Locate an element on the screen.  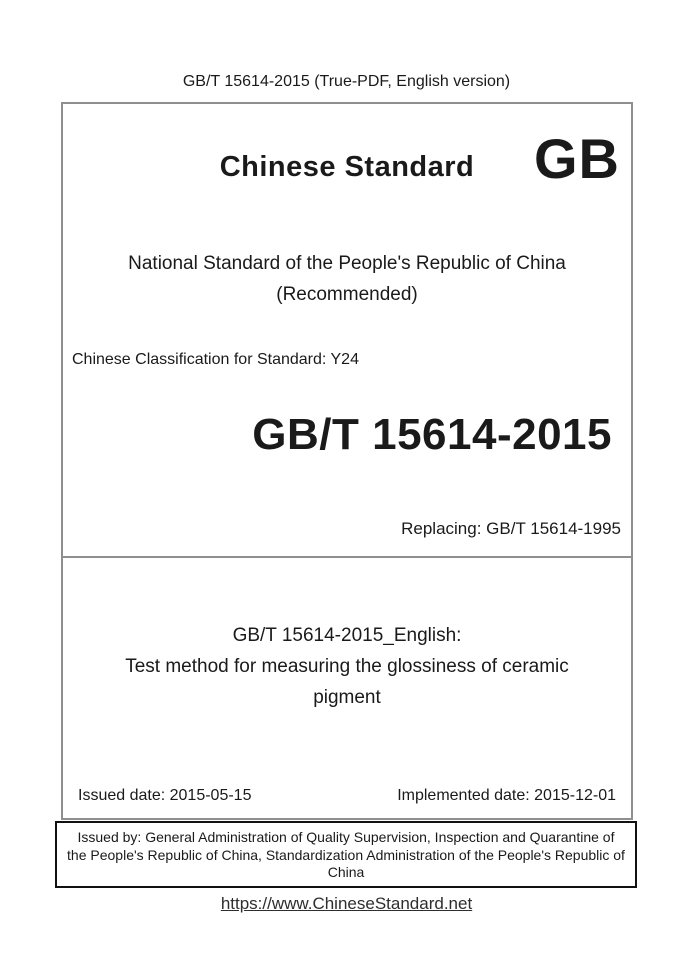
issuer-line3: China is located at coordinates (346, 872).